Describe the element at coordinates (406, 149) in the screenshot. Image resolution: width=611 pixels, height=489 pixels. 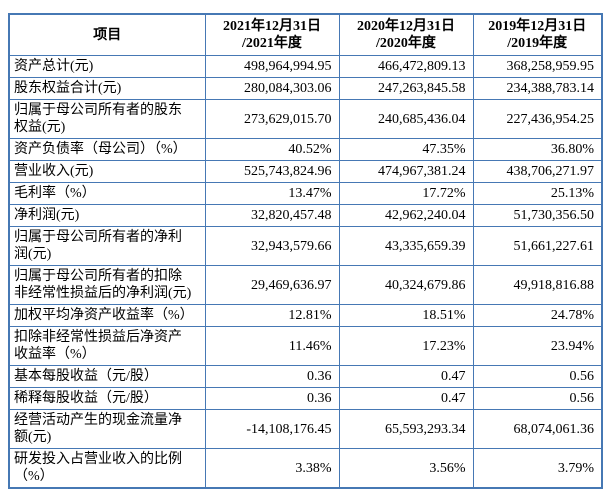
I see `row-value: 47.35%` at that location.